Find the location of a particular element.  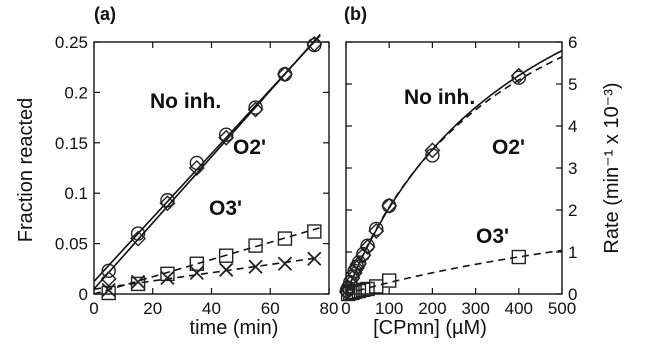

panel-b-annotation-o2: O2' is located at coordinates (508, 147).